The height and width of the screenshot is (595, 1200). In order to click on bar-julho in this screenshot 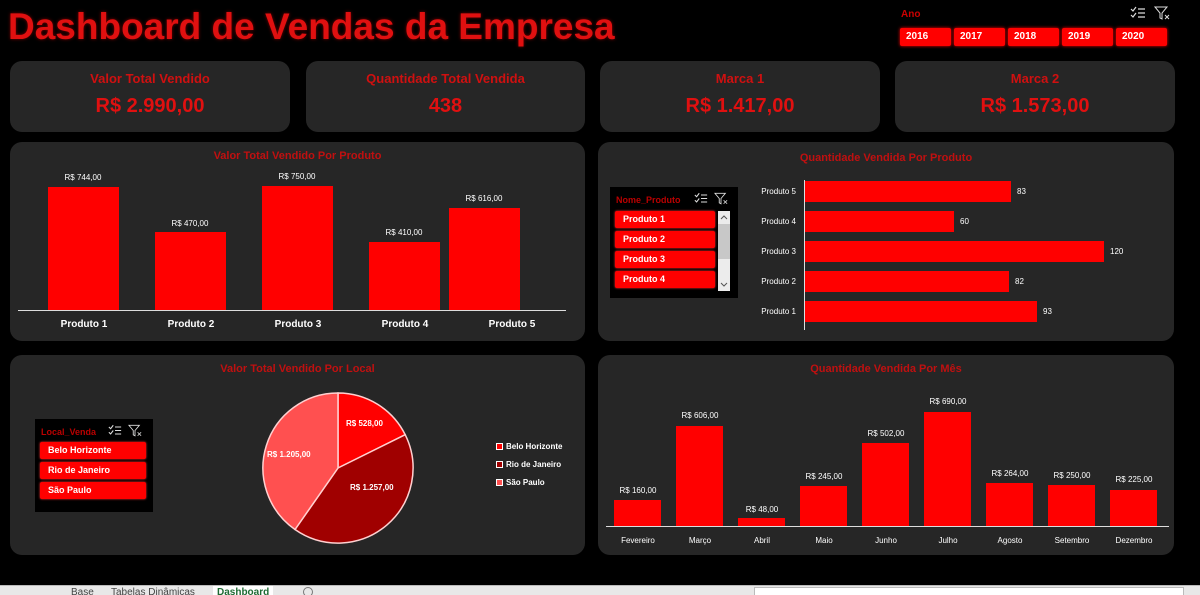, I will do `click(947, 469)`.